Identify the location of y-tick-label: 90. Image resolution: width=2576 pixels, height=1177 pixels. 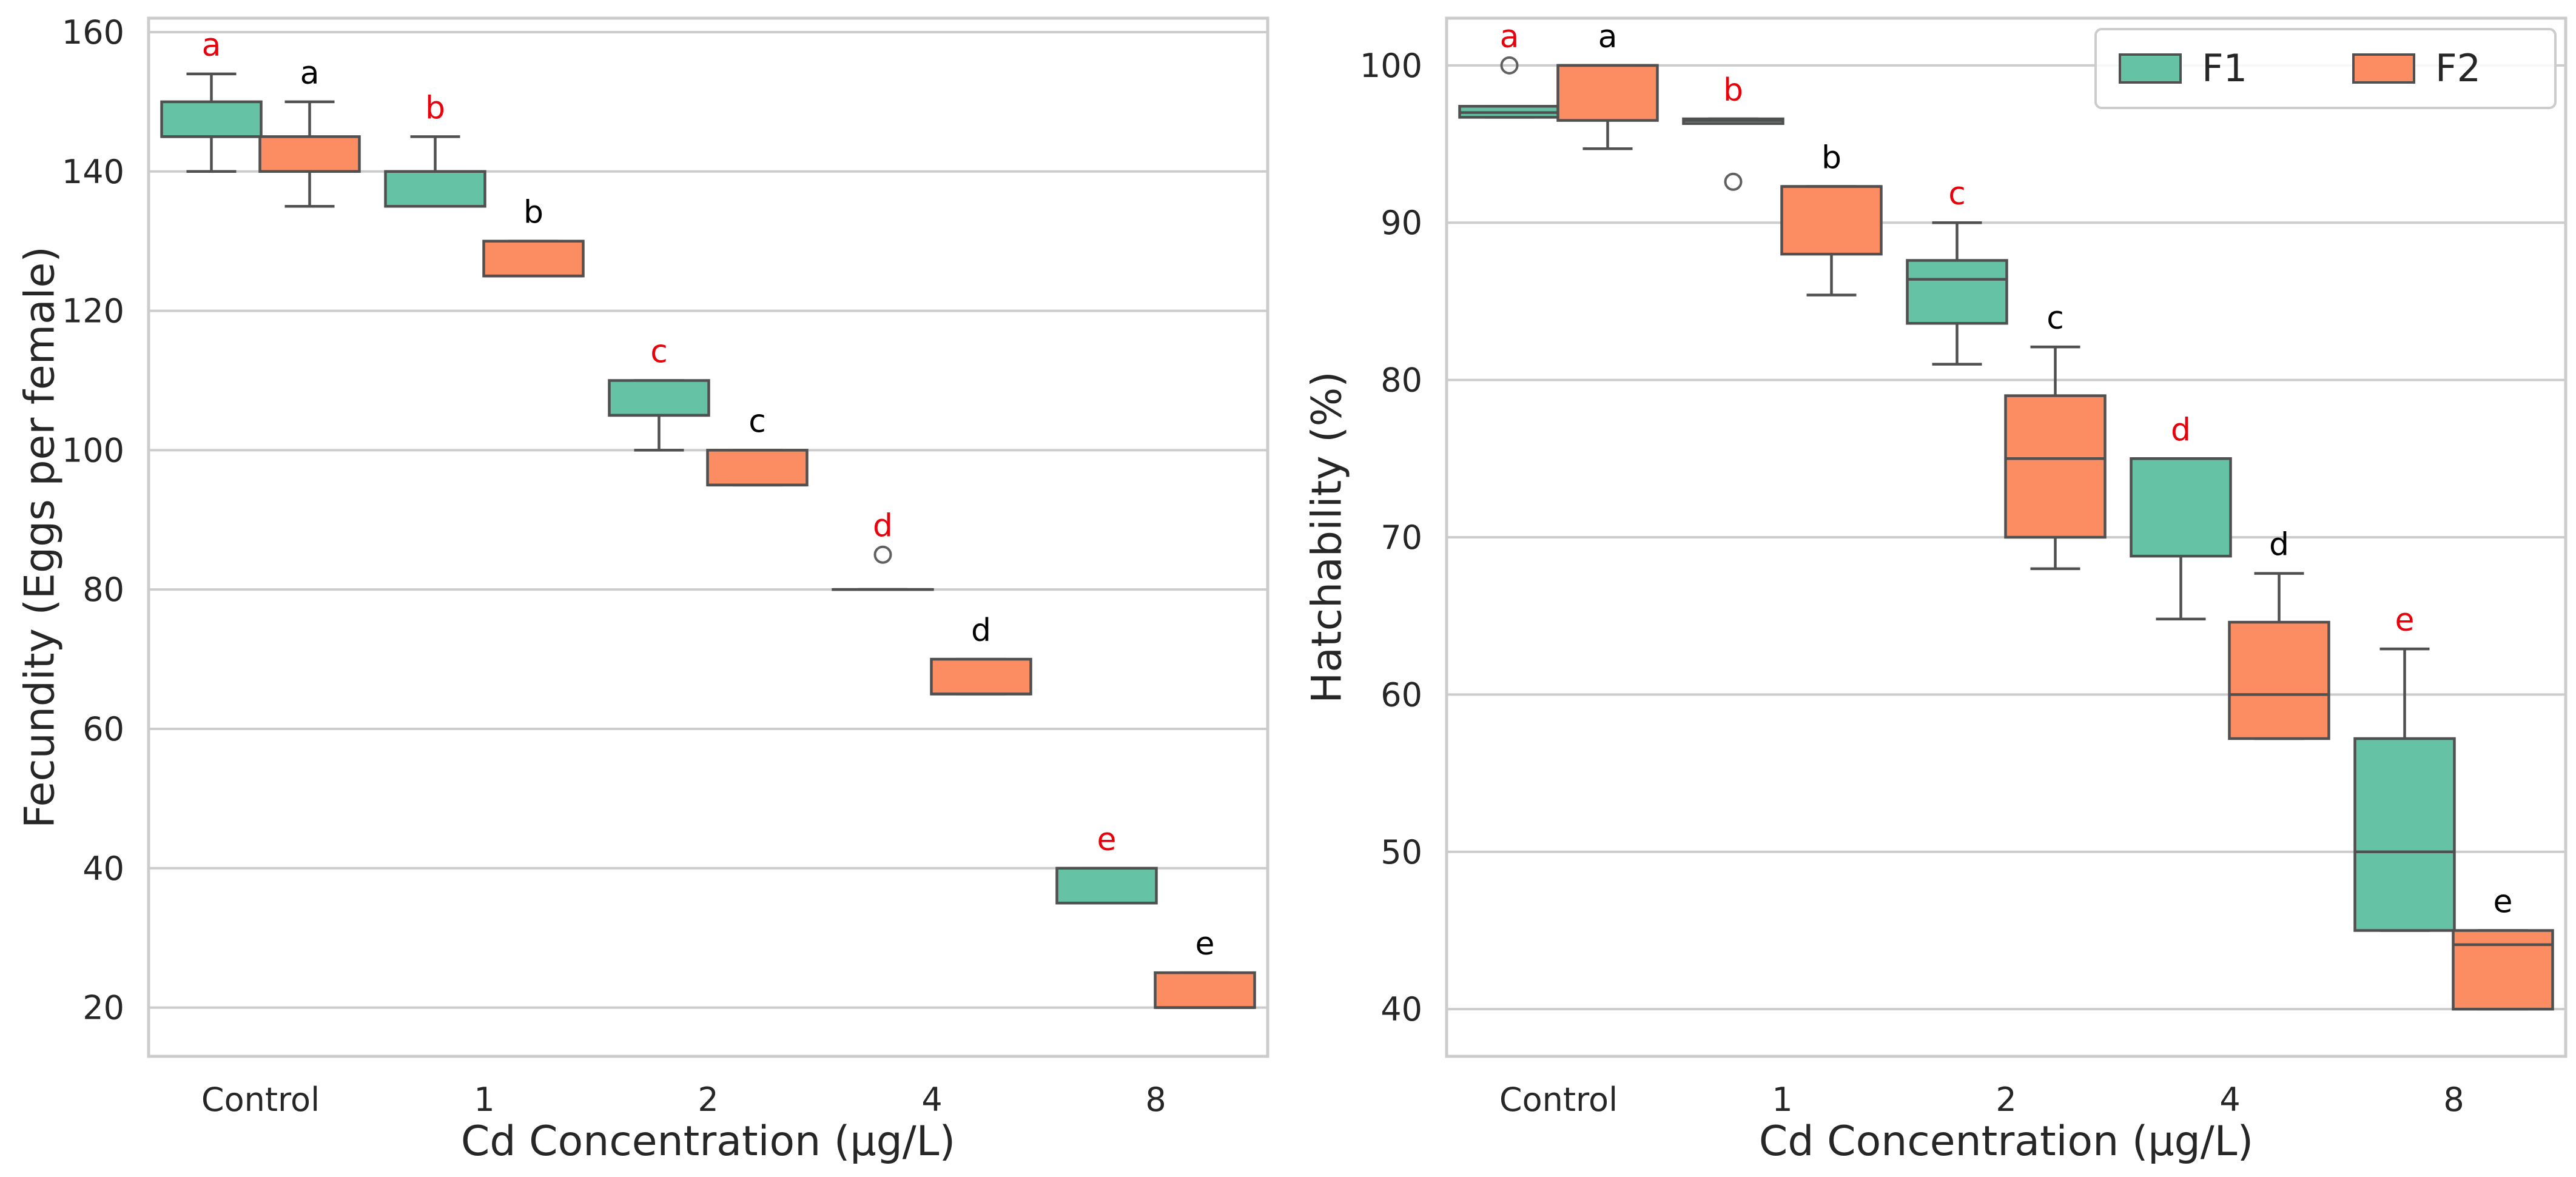
(1401, 223).